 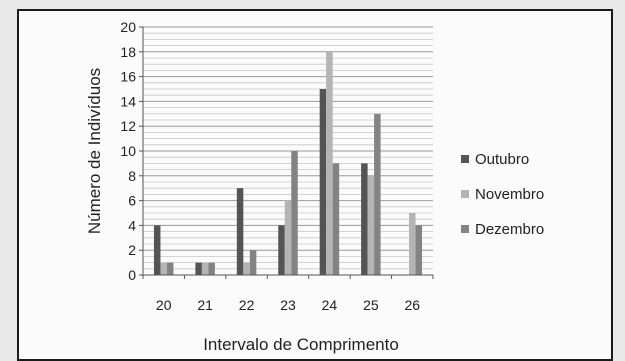 I want to click on legend-label-outubro: Outubro, so click(x=502, y=159).